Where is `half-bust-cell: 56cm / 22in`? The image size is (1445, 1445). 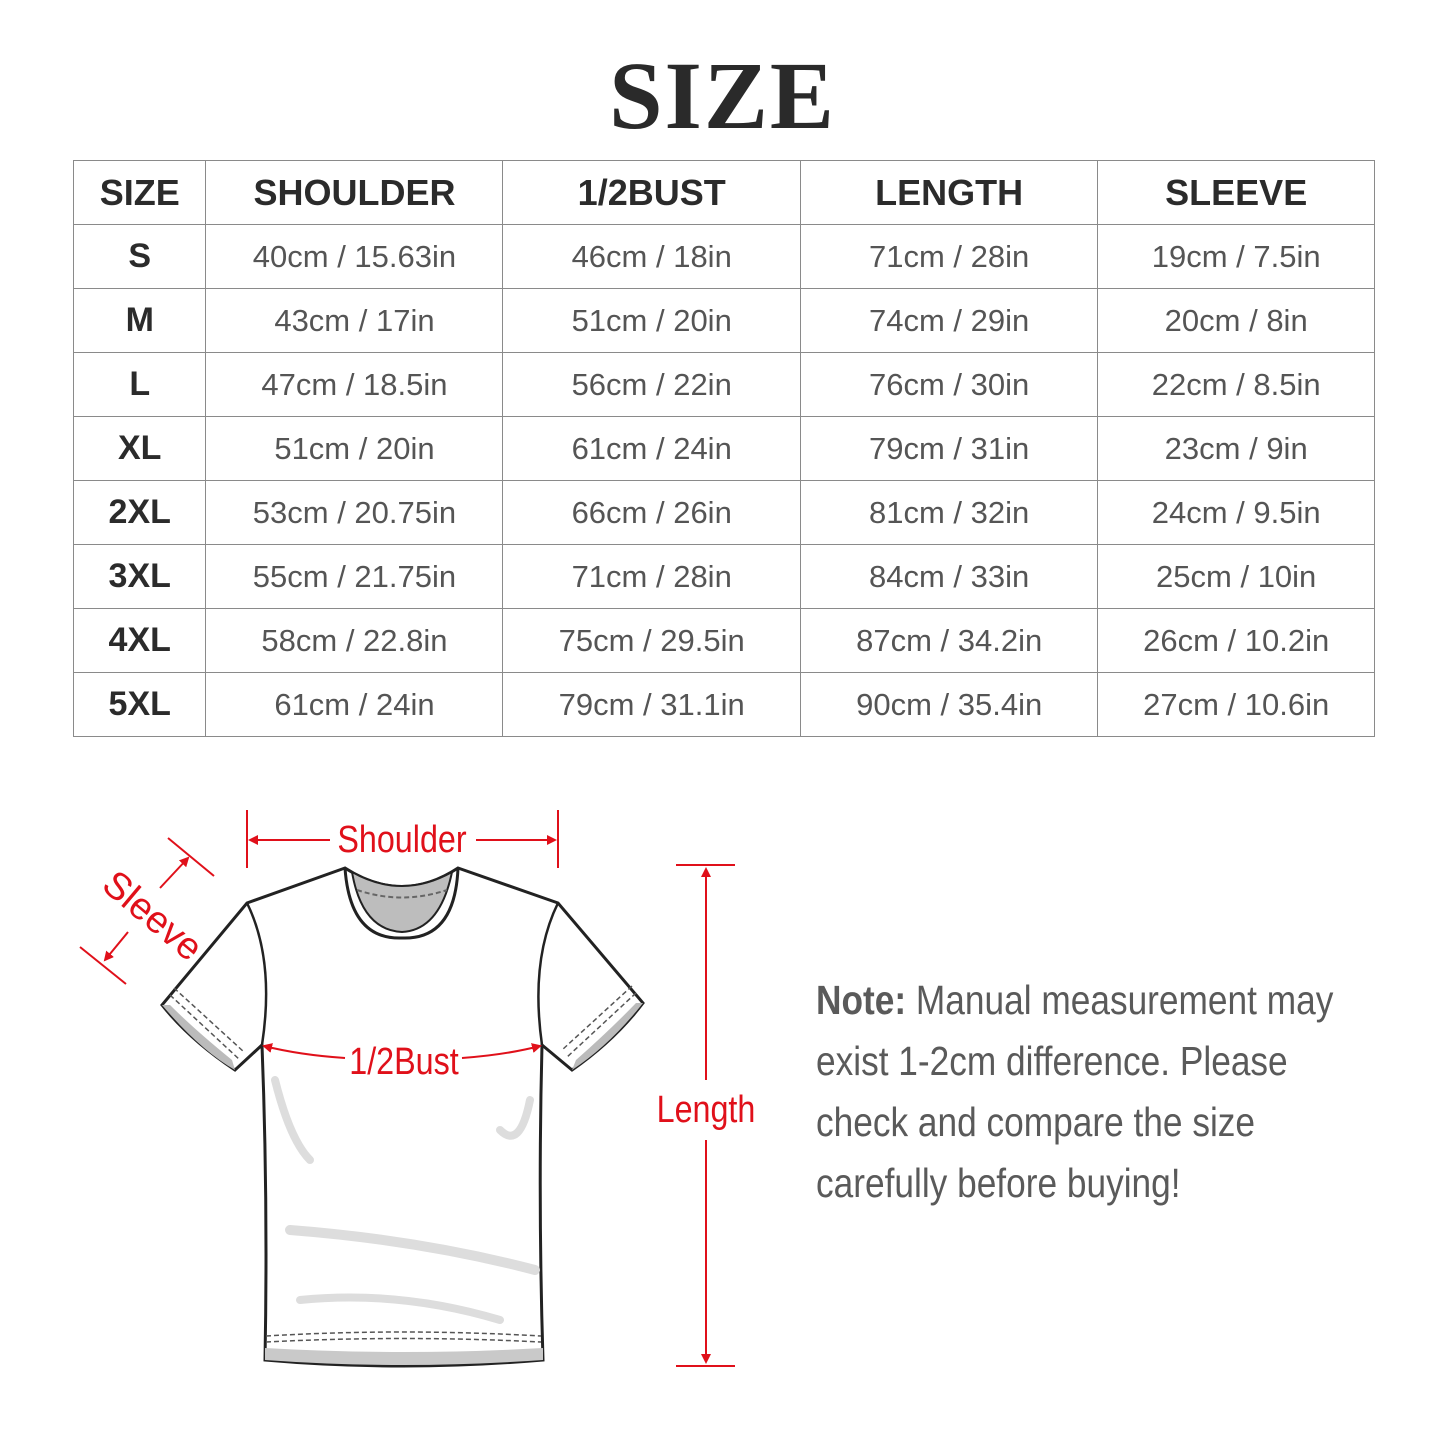
half-bust-cell: 56cm / 22in is located at coordinates (651, 384).